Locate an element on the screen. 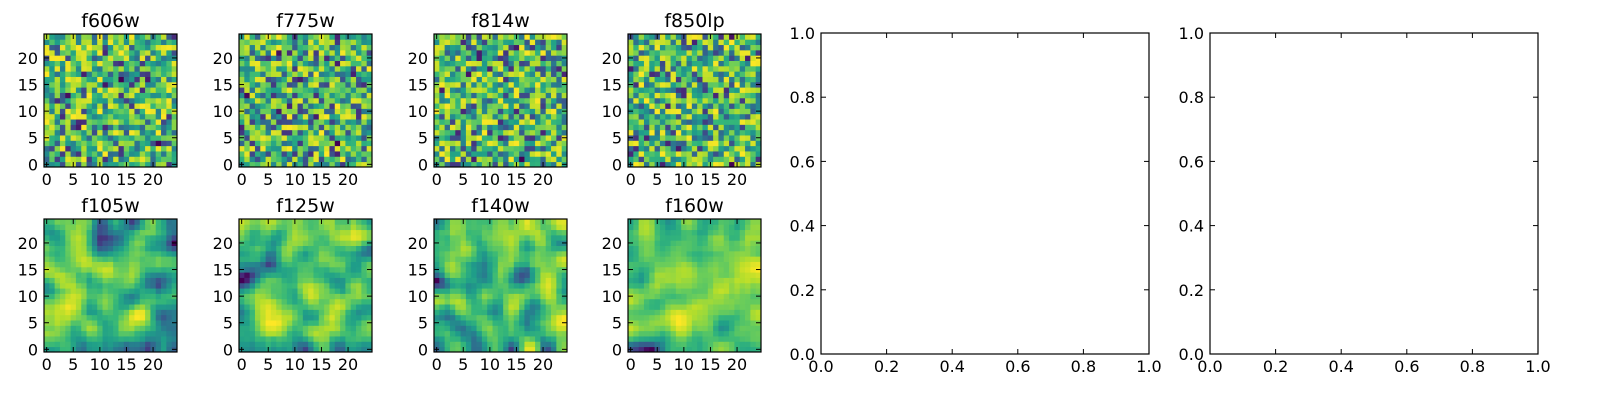 This screenshot has width=1600, height=400. axes-frame is located at coordinates (110, 285).